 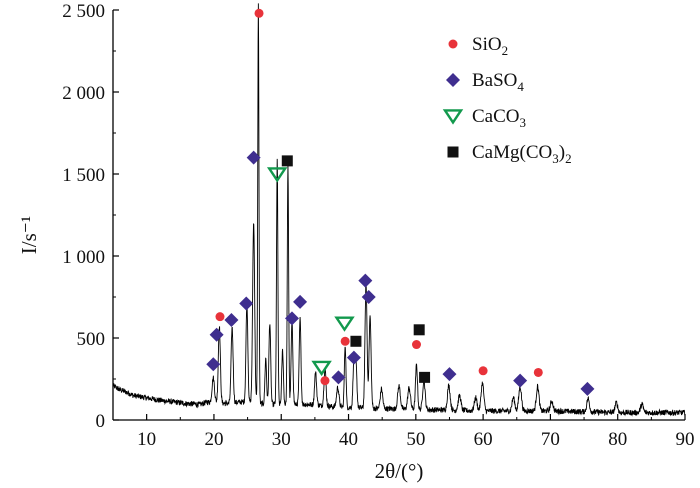 I want to click on legend-entry-label: CaMg(CO3)2, so click(x=522, y=154).